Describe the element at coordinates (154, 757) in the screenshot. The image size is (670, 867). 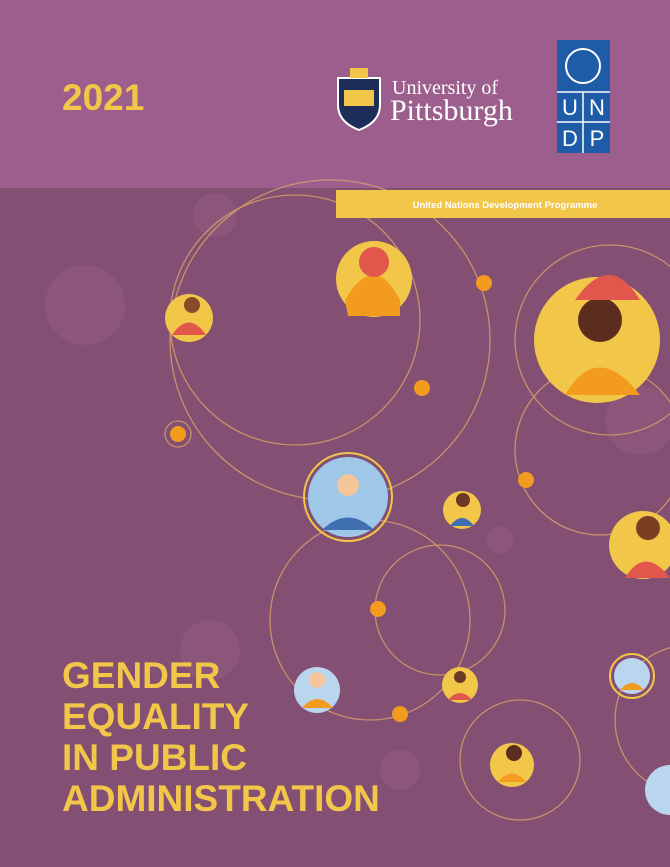
I see `title-line: IN PUBLIC` at that location.